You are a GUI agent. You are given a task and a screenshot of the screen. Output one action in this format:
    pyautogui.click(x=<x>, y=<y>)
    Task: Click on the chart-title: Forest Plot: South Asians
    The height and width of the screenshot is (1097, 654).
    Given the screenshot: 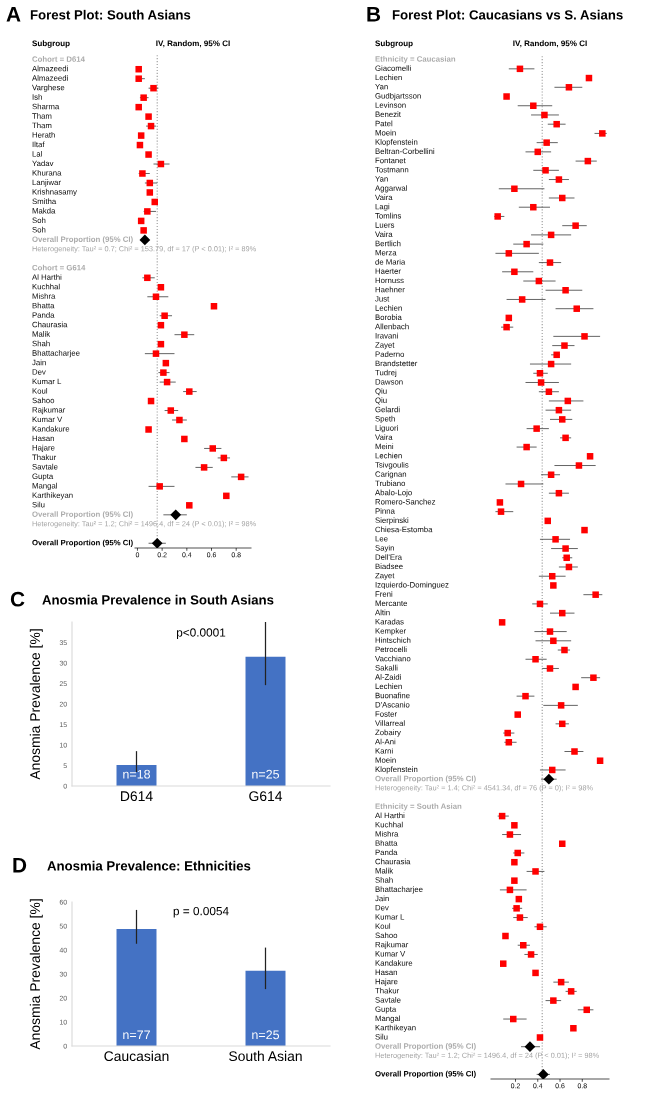 What is the action you would take?
    pyautogui.click(x=110, y=14)
    